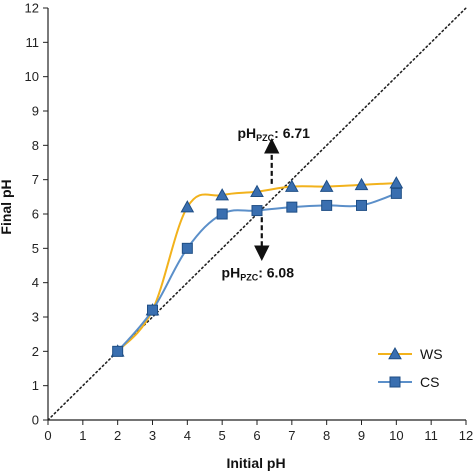 This screenshot has width=474, height=474. Describe the element at coordinates (187, 435) in the screenshot. I see `x-tick-label: 4` at that location.